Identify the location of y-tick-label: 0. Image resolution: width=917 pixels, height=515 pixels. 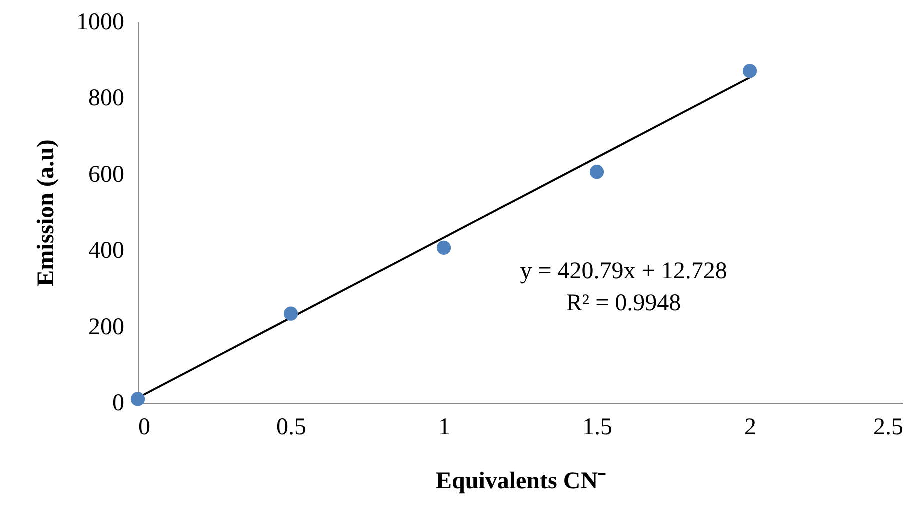
(118, 403).